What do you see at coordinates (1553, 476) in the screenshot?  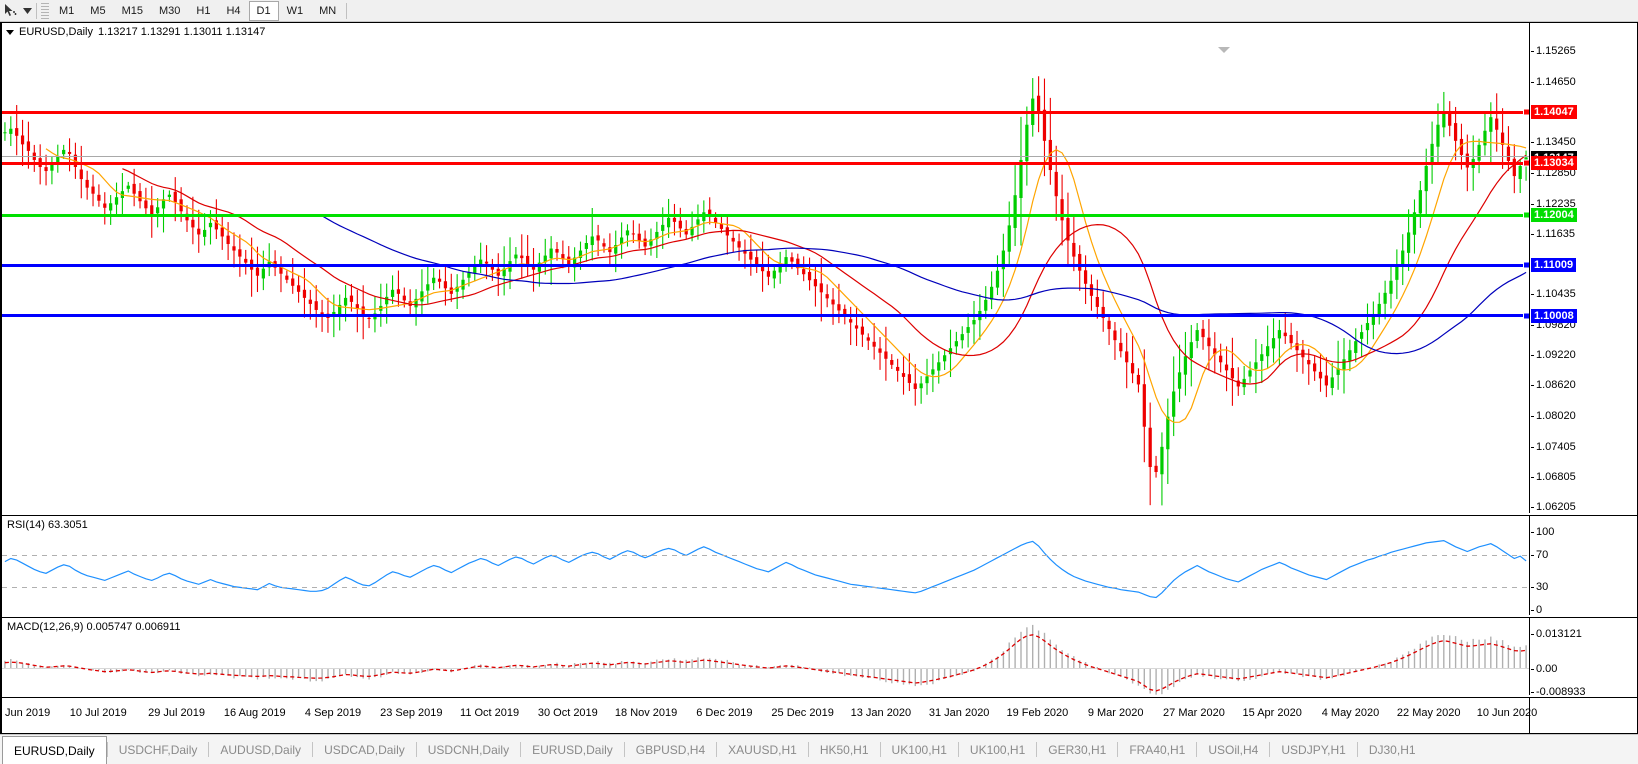 I see `price-tick: 1.06805` at bounding box center [1553, 476].